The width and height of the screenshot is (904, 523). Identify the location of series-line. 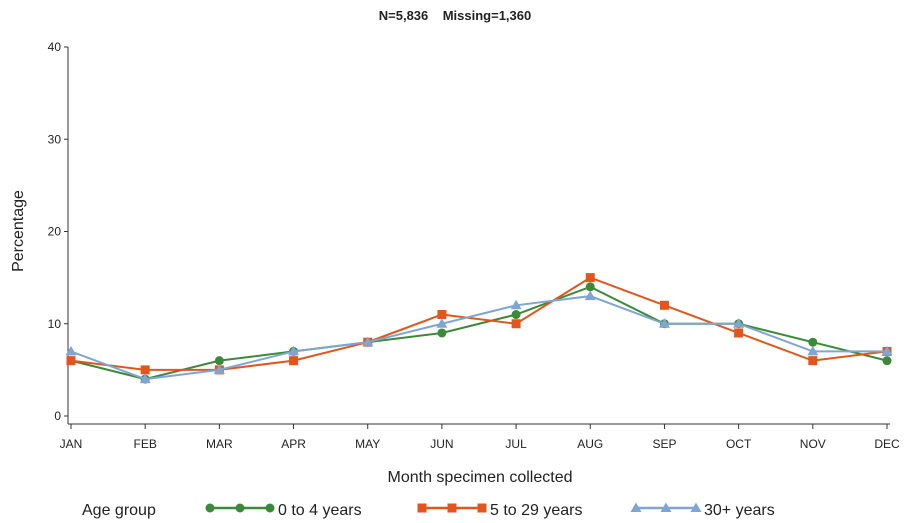
(478, 338).